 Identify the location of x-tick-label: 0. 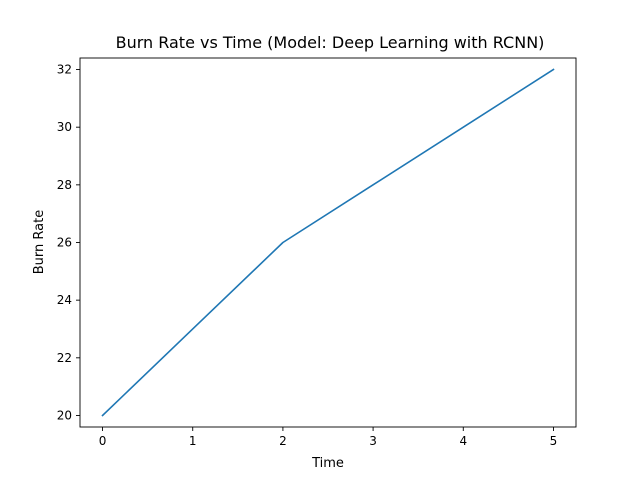
(103, 441).